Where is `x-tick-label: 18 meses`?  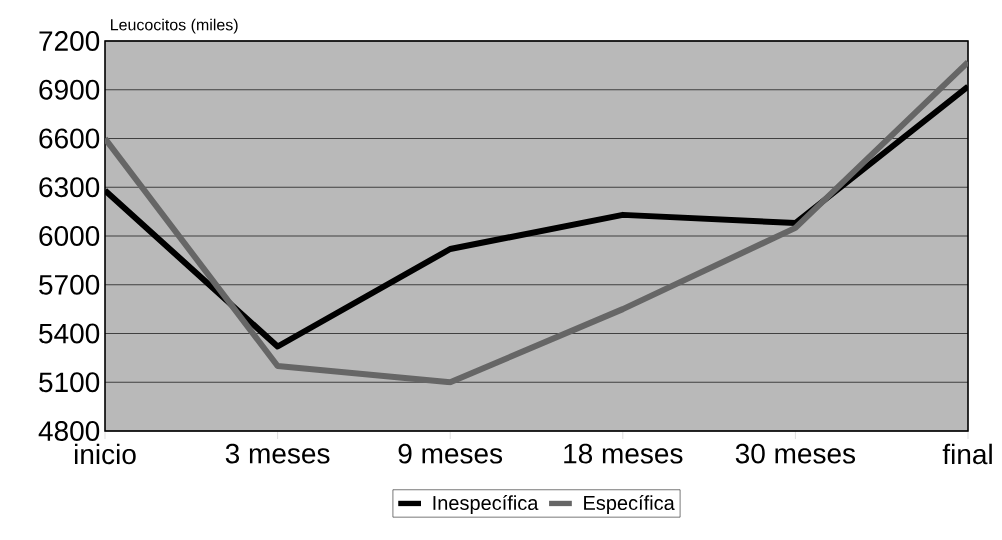
x-tick-label: 18 meses is located at coordinates (623, 453).